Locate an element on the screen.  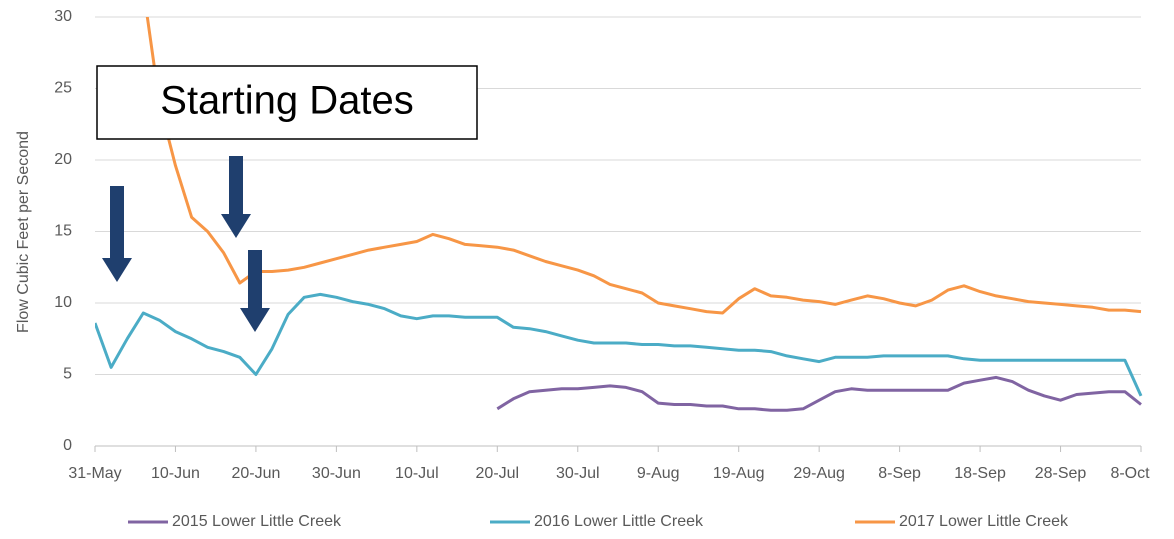
y-tick-label: 25 is located at coordinates (63, 88).